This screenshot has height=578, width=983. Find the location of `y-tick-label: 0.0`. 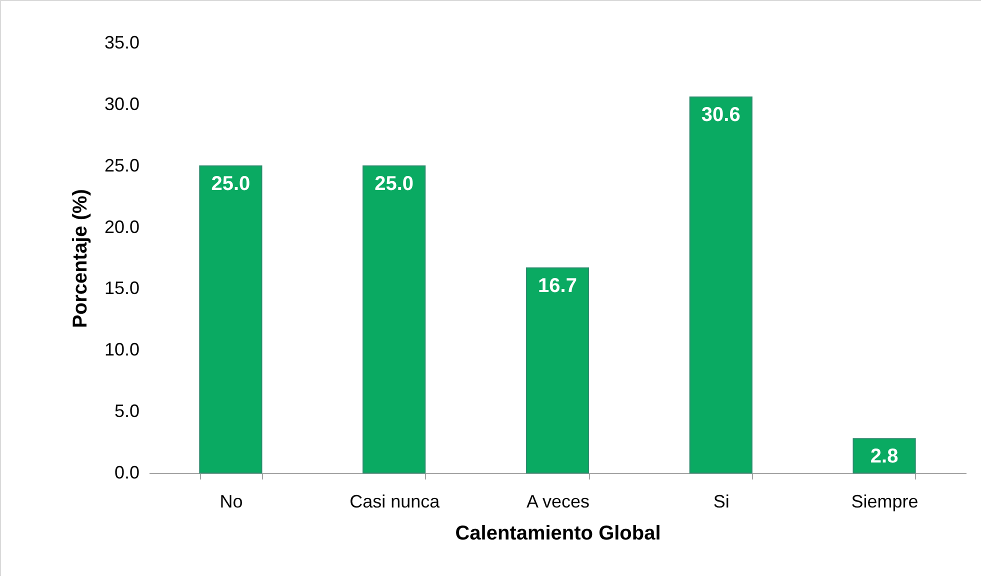

y-tick-label: 0.0 is located at coordinates (127, 472).